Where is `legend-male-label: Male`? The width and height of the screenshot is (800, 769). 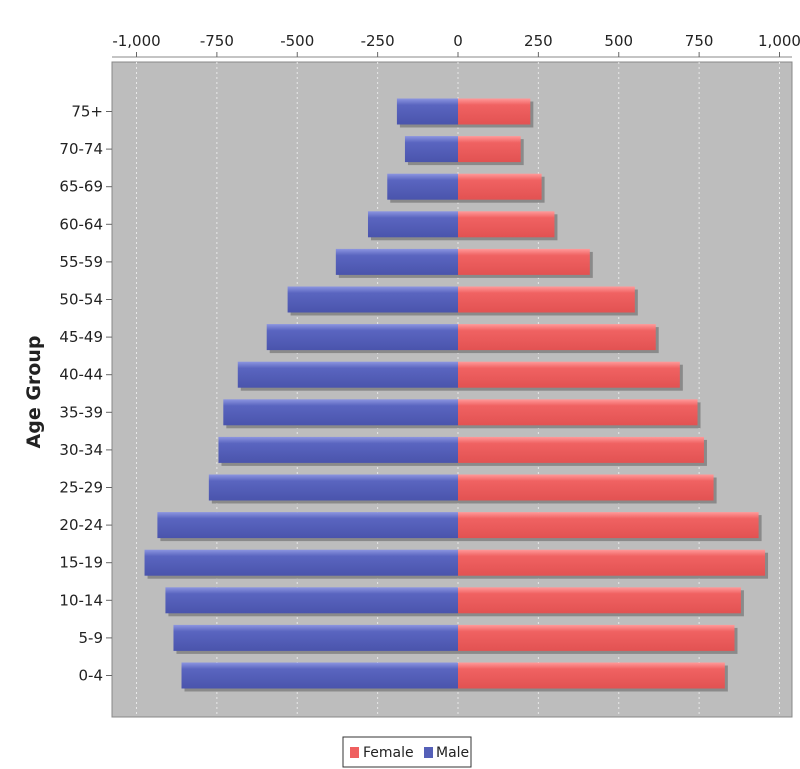 legend-male-label: Male is located at coordinates (452, 753).